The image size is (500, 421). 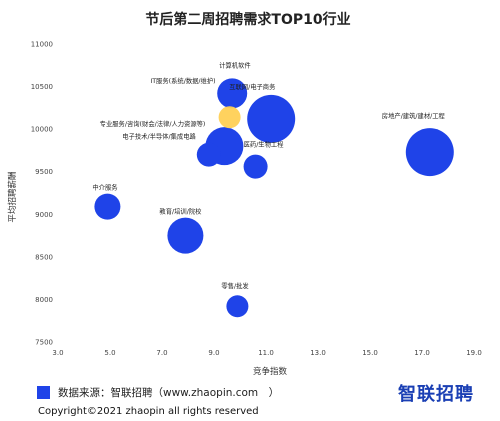 I want to click on bubble-label: IT服务(系统/数据/维护), so click(x=182, y=80).